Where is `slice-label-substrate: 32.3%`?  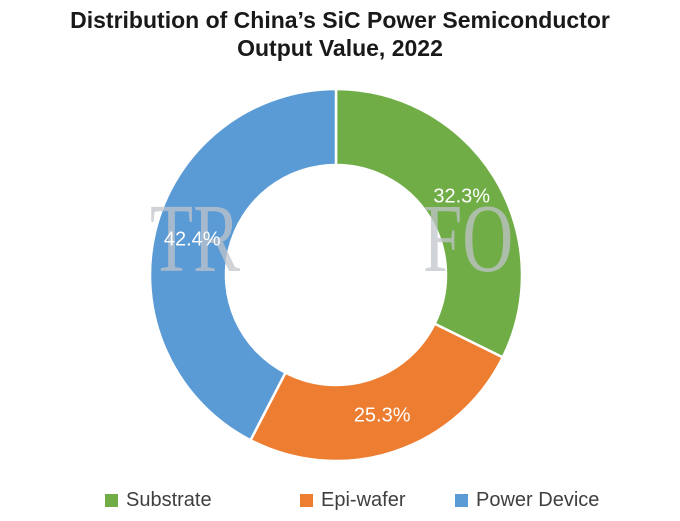 slice-label-substrate: 32.3% is located at coordinates (462, 196).